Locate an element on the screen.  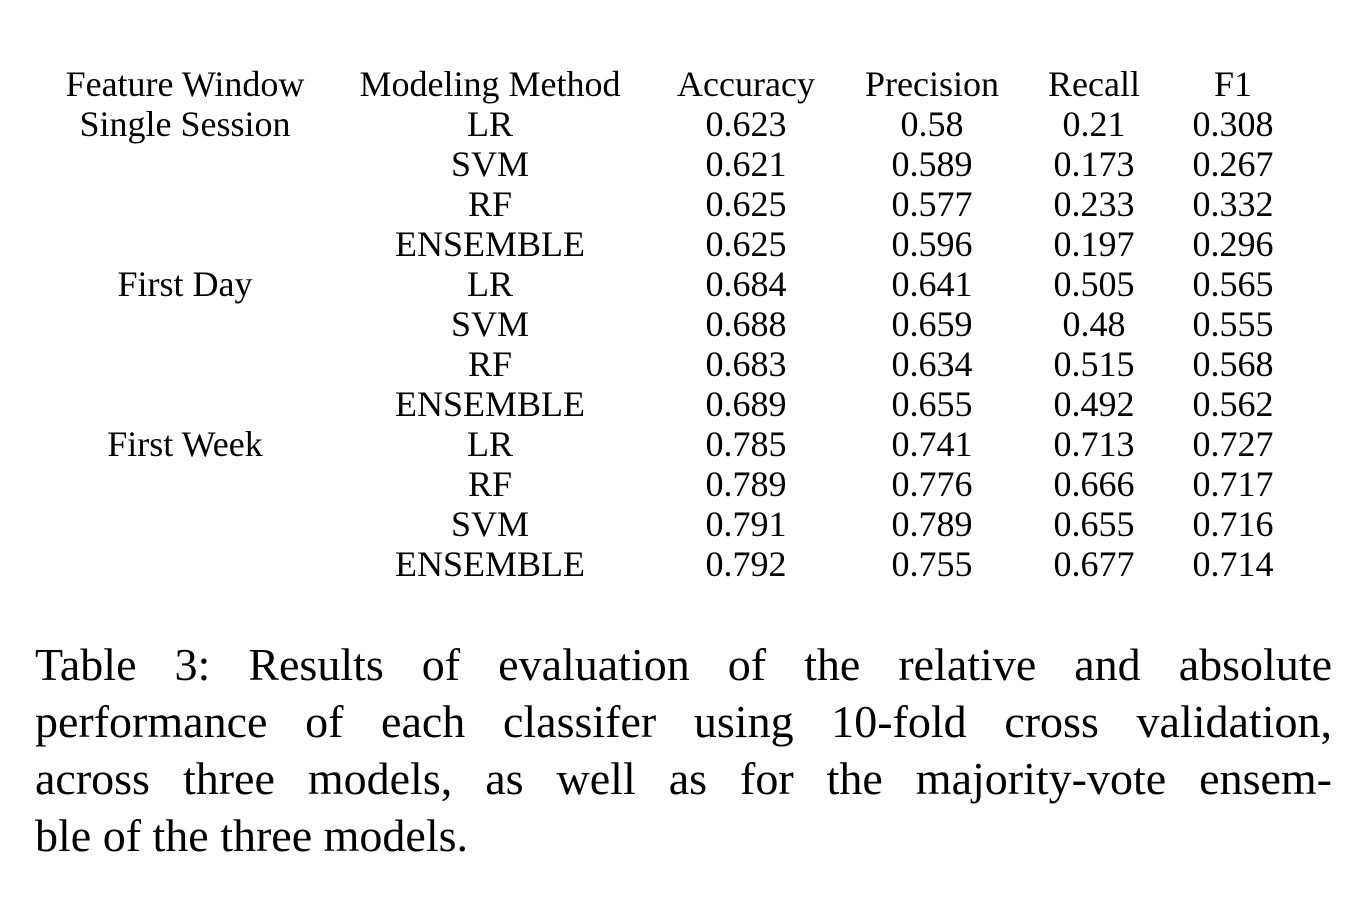
table-cell-precision: 0.659 is located at coordinates (932, 324).